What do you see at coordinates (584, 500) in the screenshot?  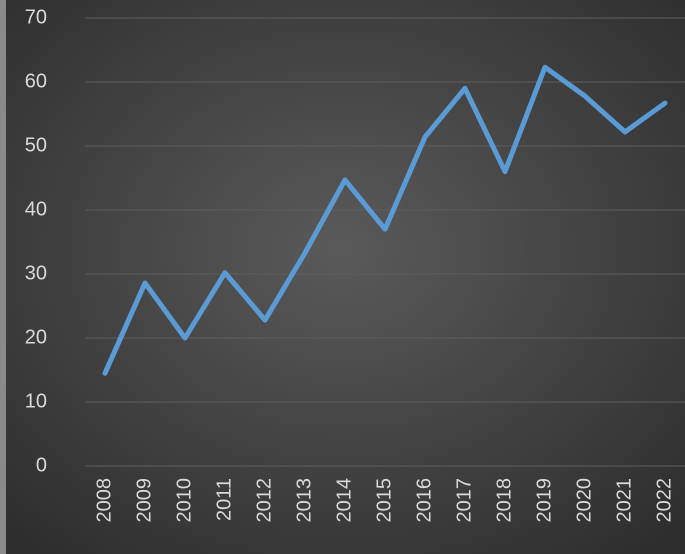 I see `x-tick-label: 2020` at bounding box center [584, 500].